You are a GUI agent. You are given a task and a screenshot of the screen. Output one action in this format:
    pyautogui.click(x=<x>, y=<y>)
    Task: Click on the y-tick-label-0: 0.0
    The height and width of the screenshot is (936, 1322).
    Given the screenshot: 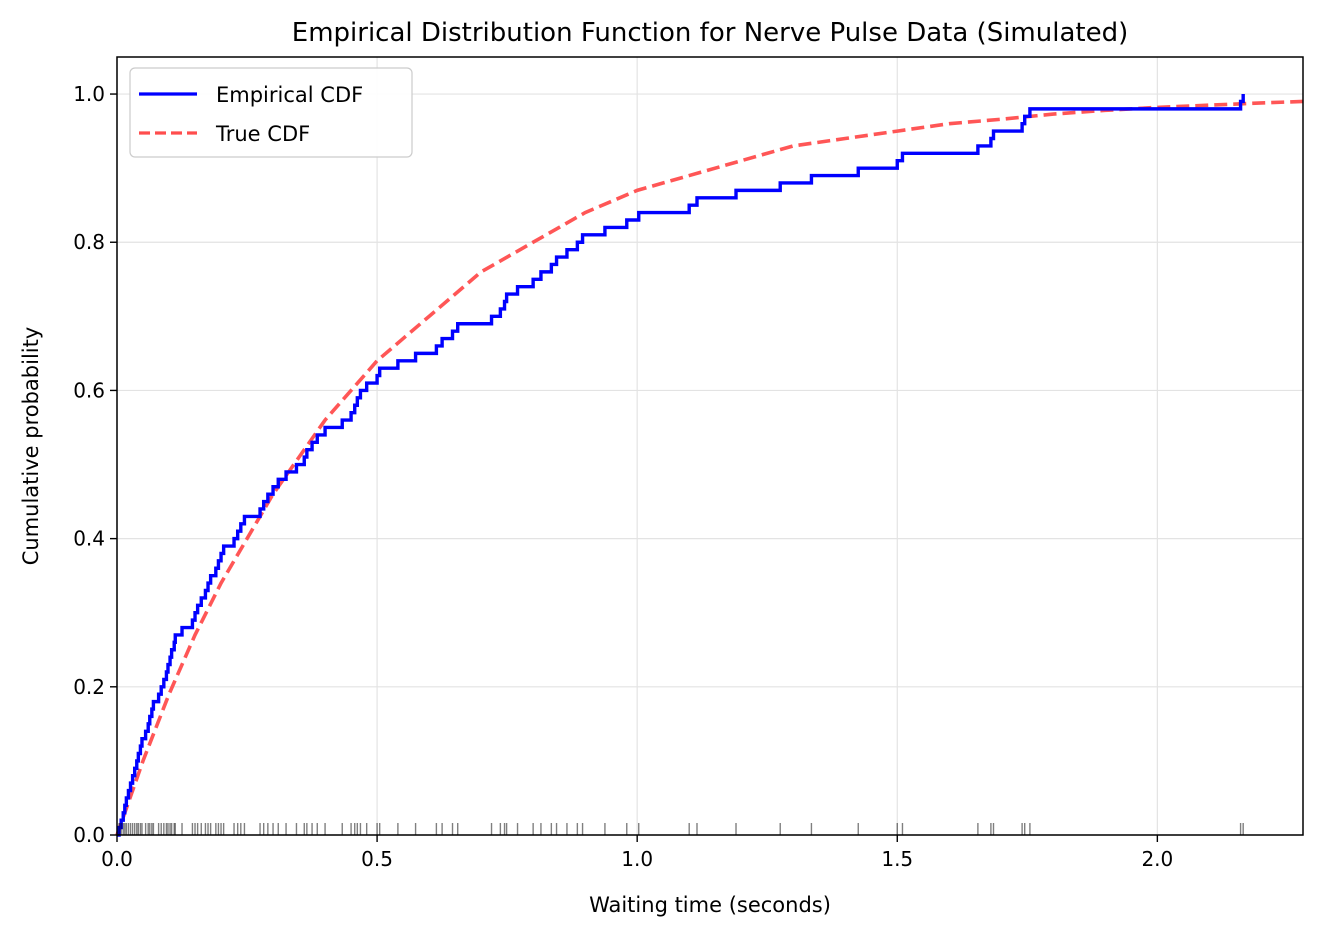 What is the action you would take?
    pyautogui.click(x=89, y=835)
    